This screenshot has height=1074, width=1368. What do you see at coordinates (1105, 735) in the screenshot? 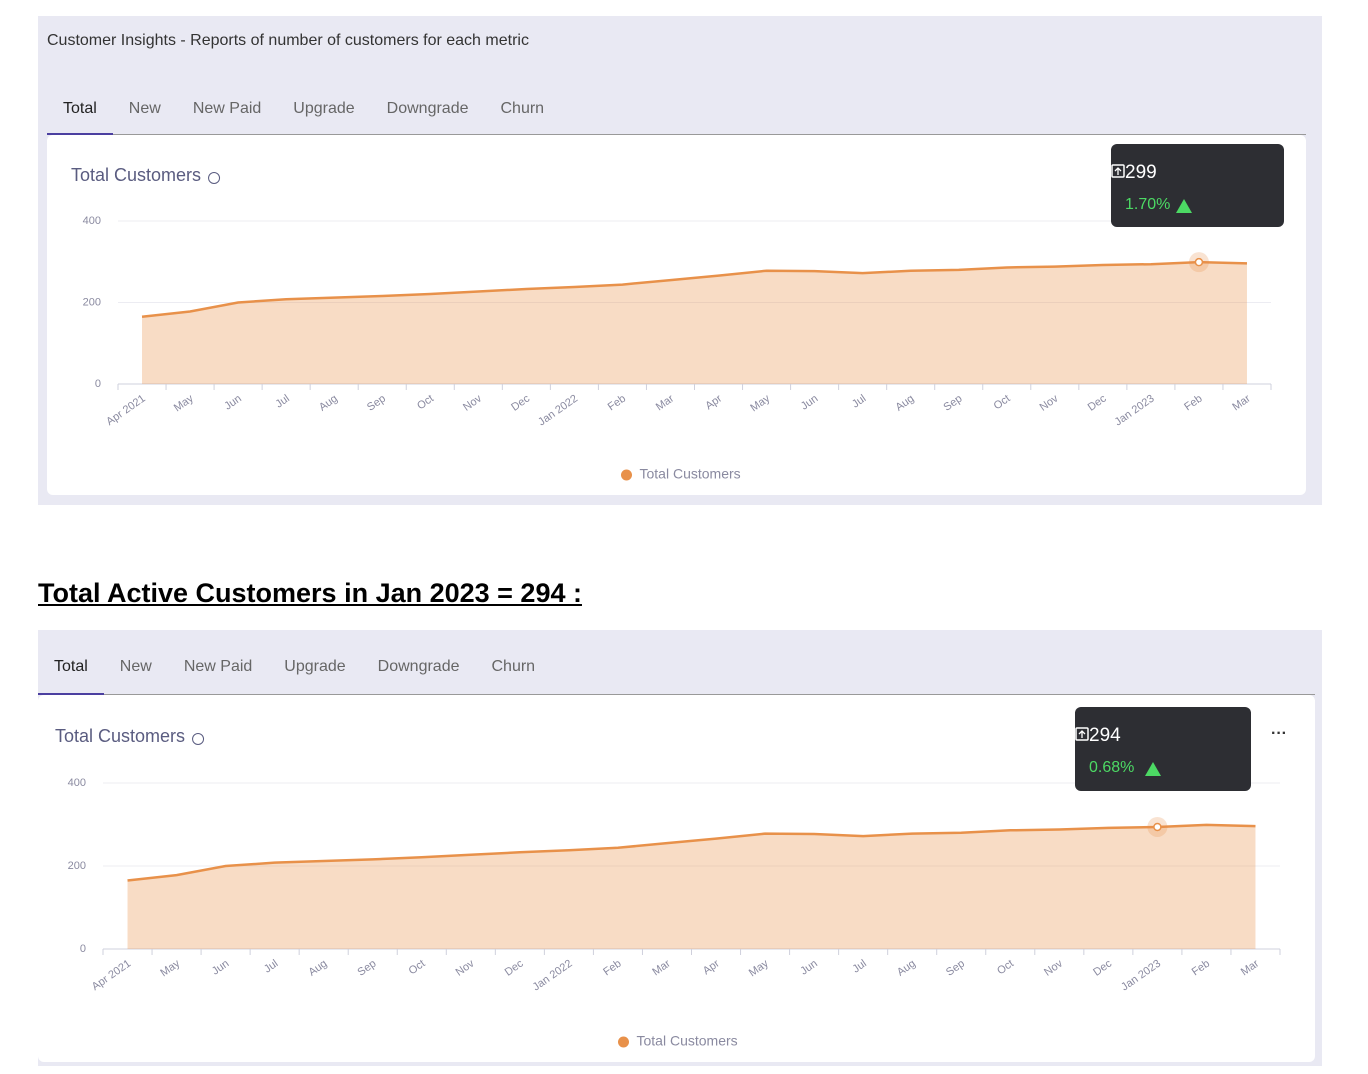
I see `tooltip-value: 294` at bounding box center [1105, 735].